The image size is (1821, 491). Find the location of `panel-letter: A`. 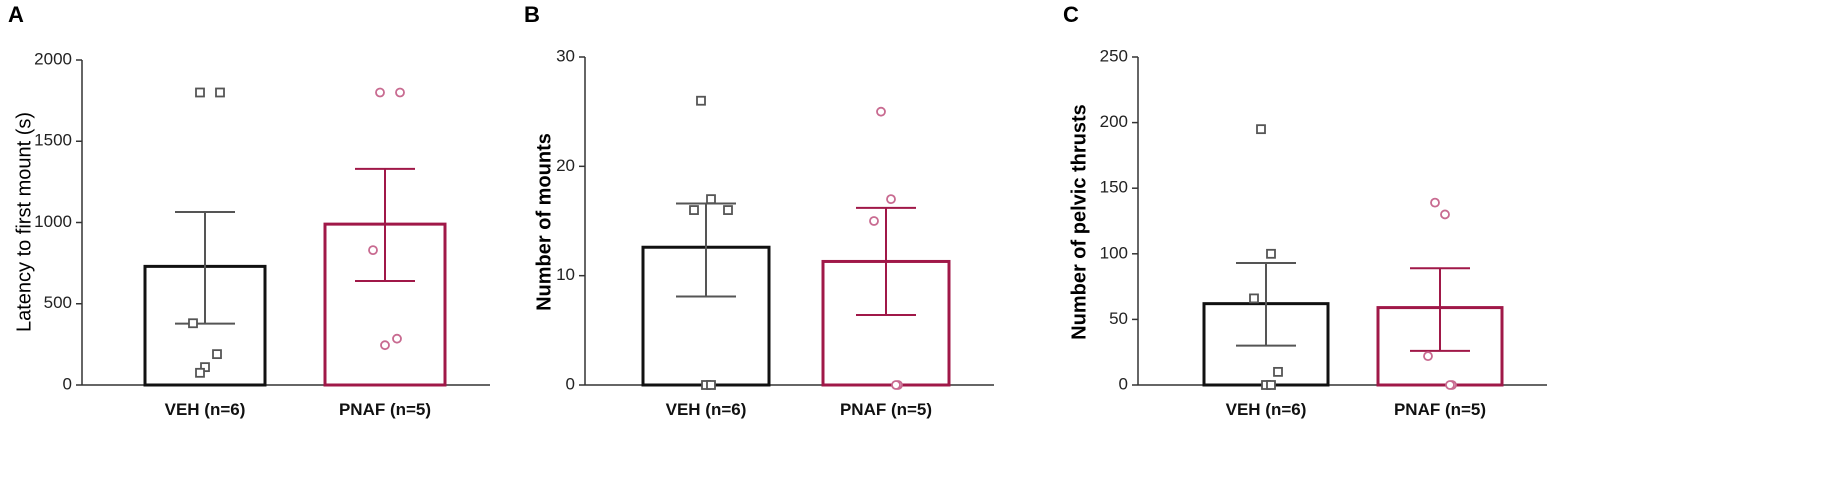

panel-letter: A is located at coordinates (16, 14).